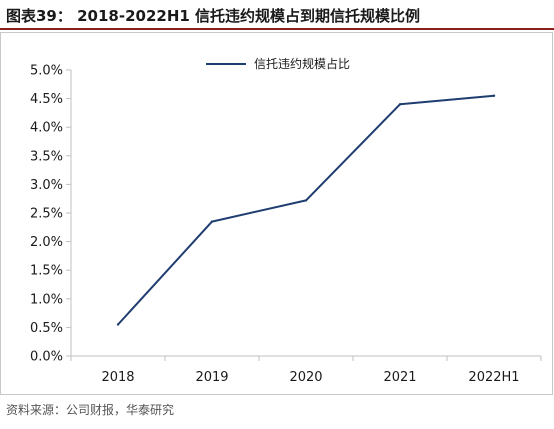  What do you see at coordinates (399, 377) in the screenshot?
I see `x-tick-label: 2021` at bounding box center [399, 377].